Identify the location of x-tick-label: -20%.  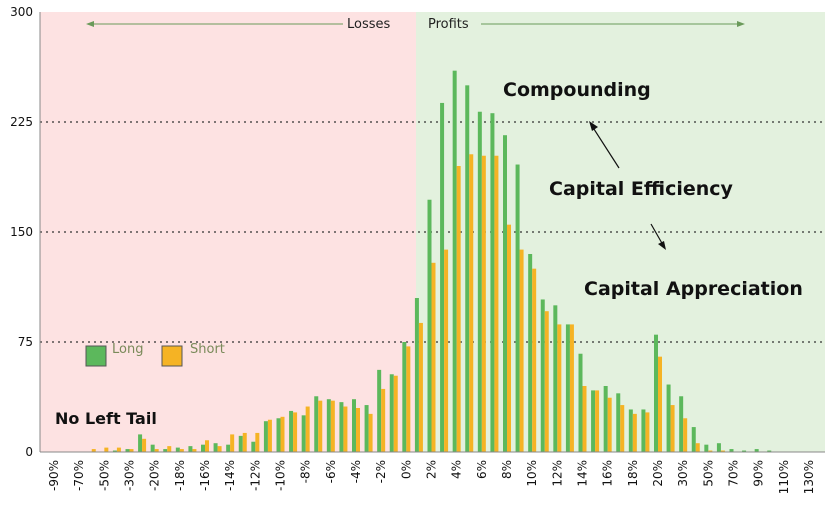
(155, 475).